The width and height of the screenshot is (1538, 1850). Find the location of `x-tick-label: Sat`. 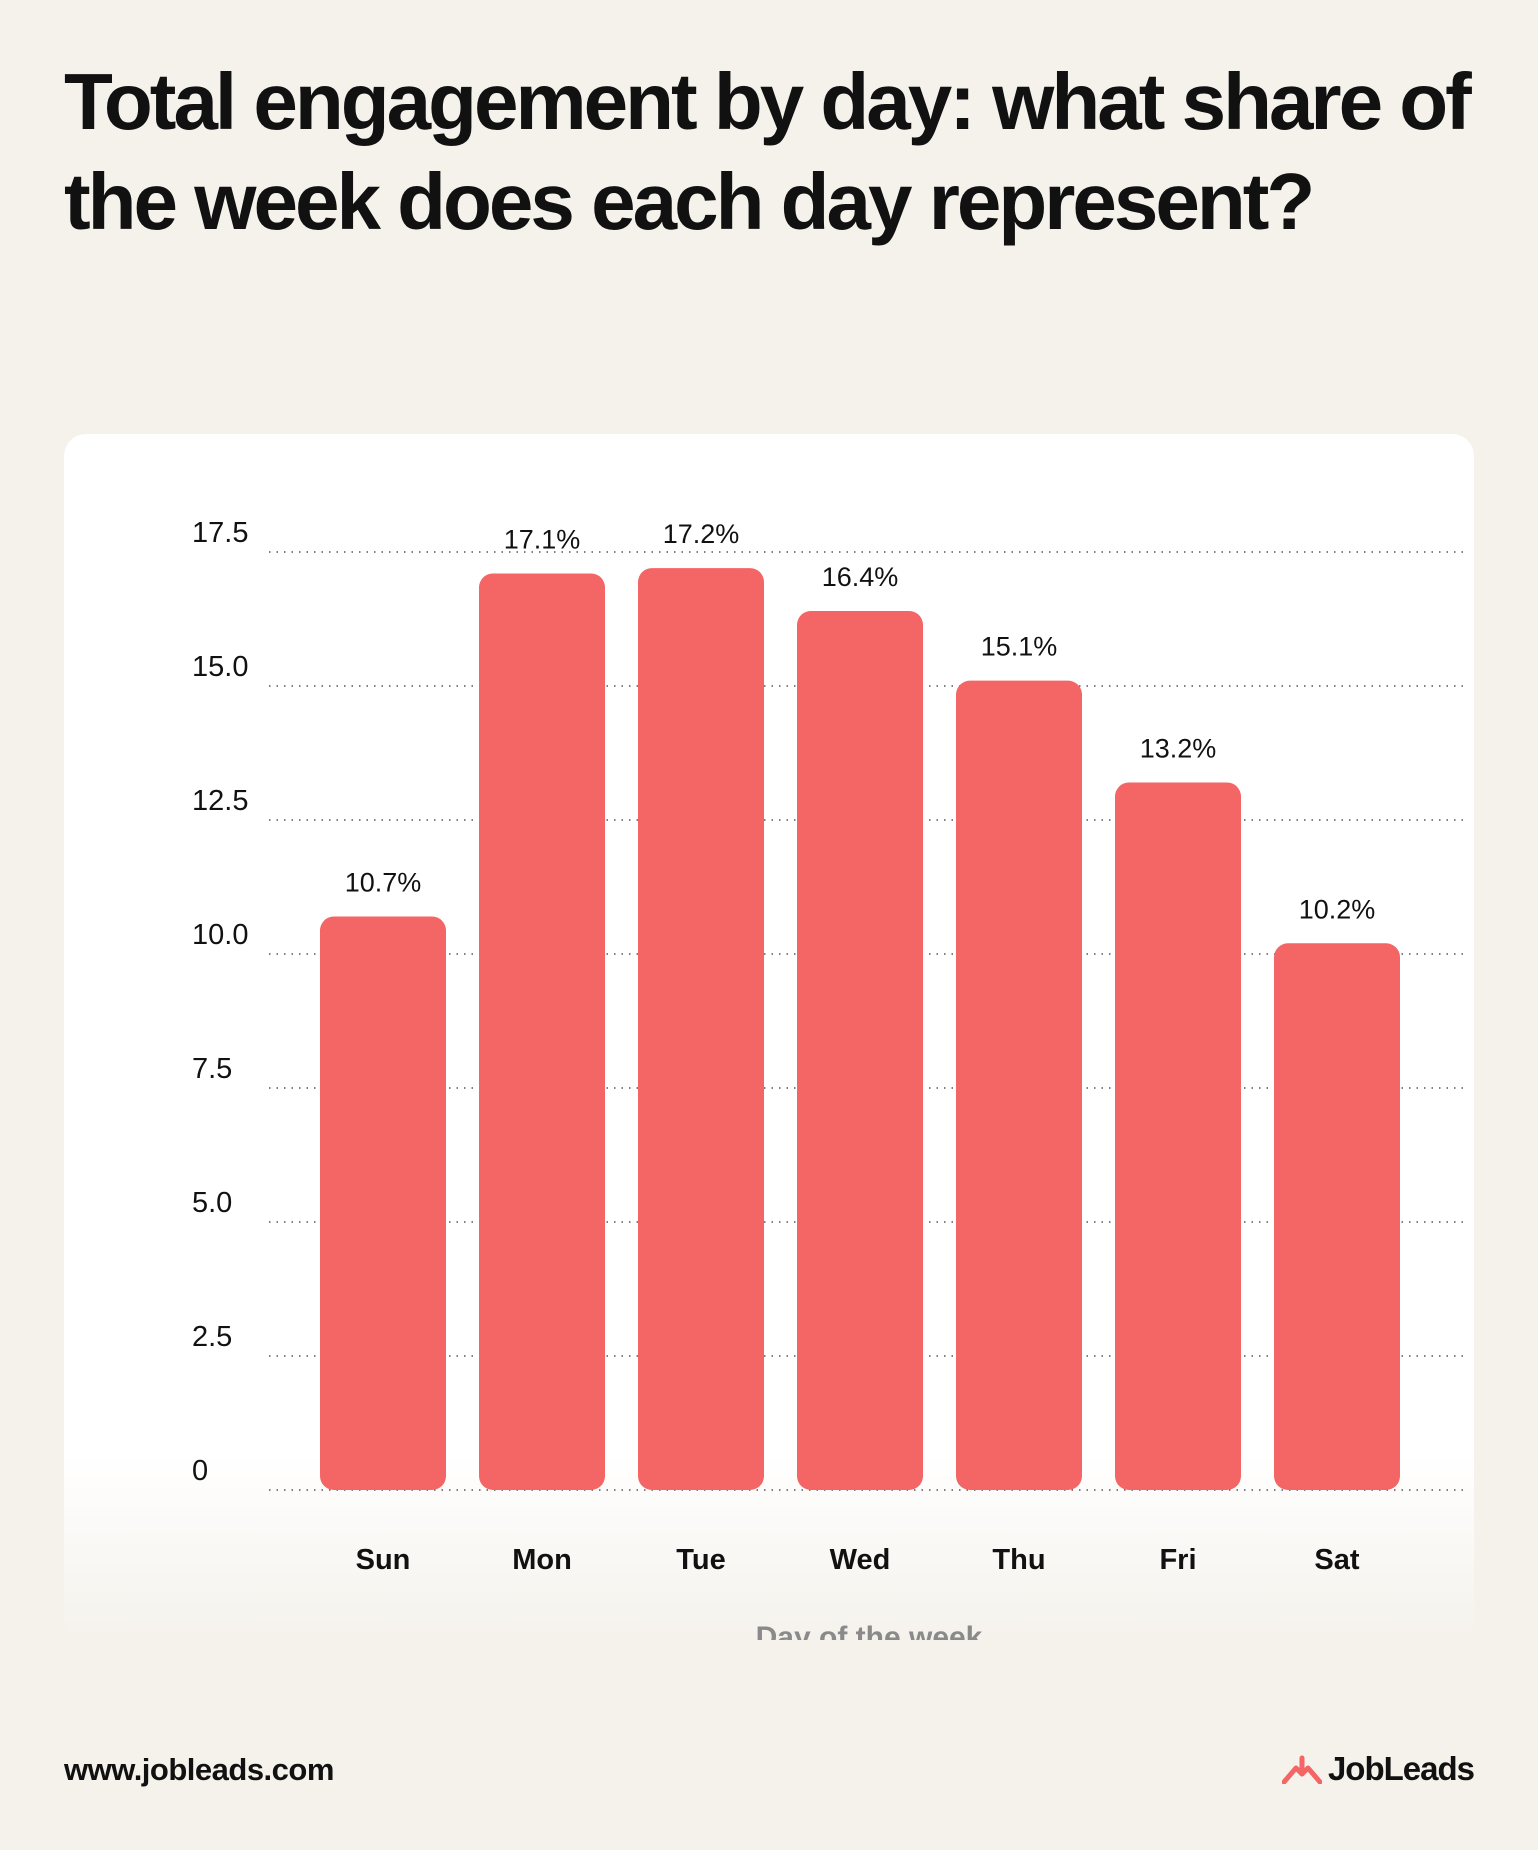

x-tick-label: Sat is located at coordinates (1336, 1560).